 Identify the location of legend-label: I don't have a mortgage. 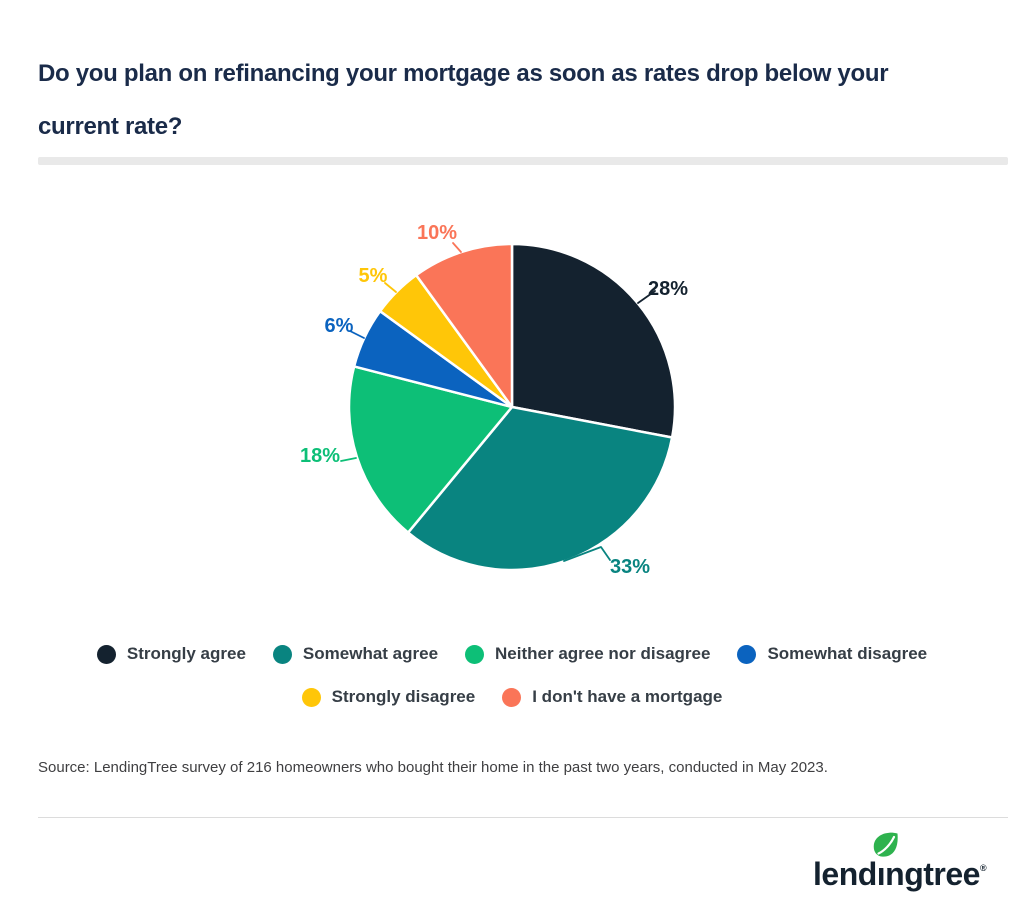
(627, 696).